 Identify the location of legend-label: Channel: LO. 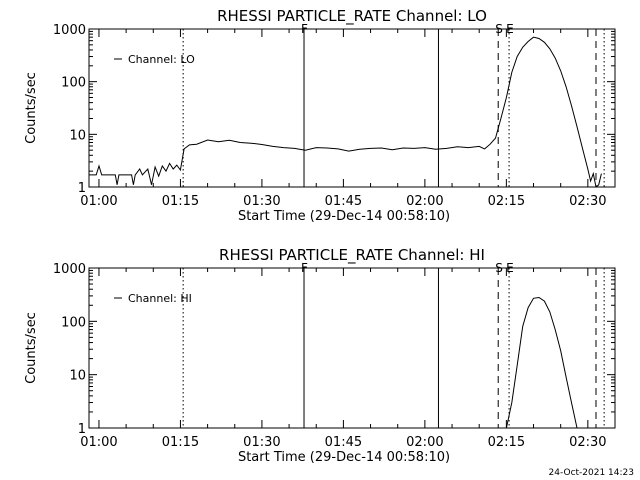
(161, 59).